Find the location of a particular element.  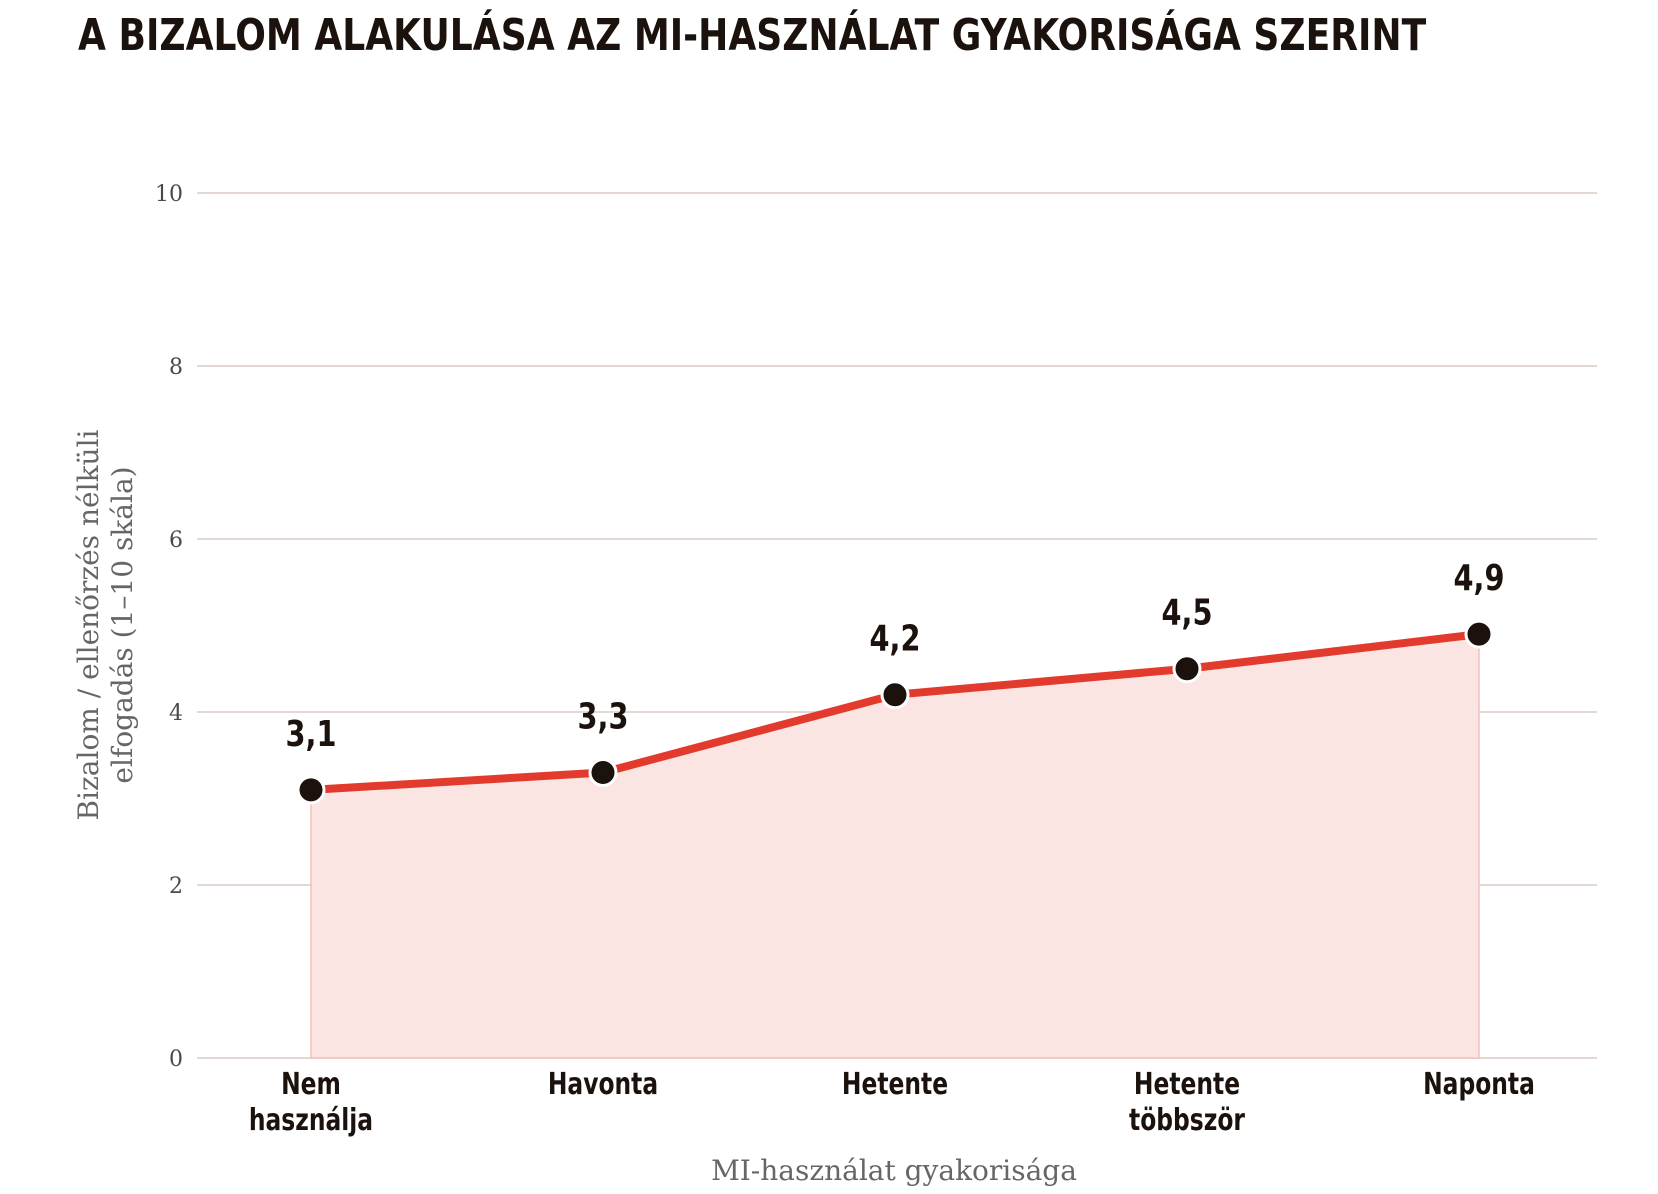

x-tick-line: használja is located at coordinates (311, 1120).